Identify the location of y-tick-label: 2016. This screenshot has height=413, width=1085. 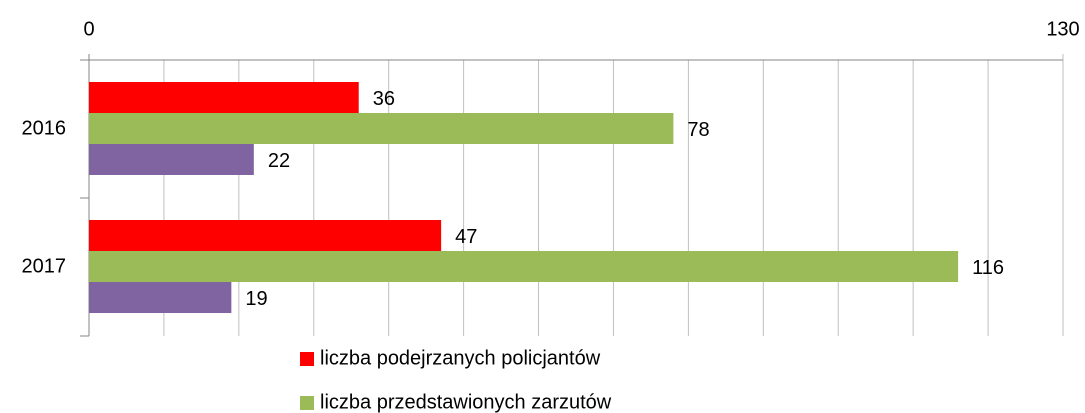
(44, 128).